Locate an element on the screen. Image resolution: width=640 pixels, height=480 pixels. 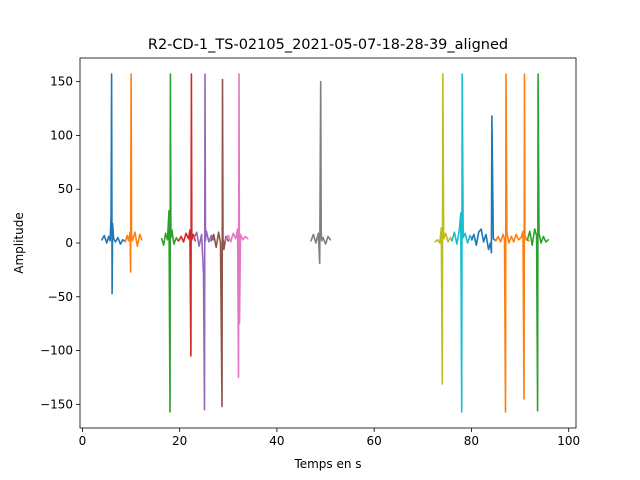
y-tick-label: 100 is located at coordinates (61, 135).